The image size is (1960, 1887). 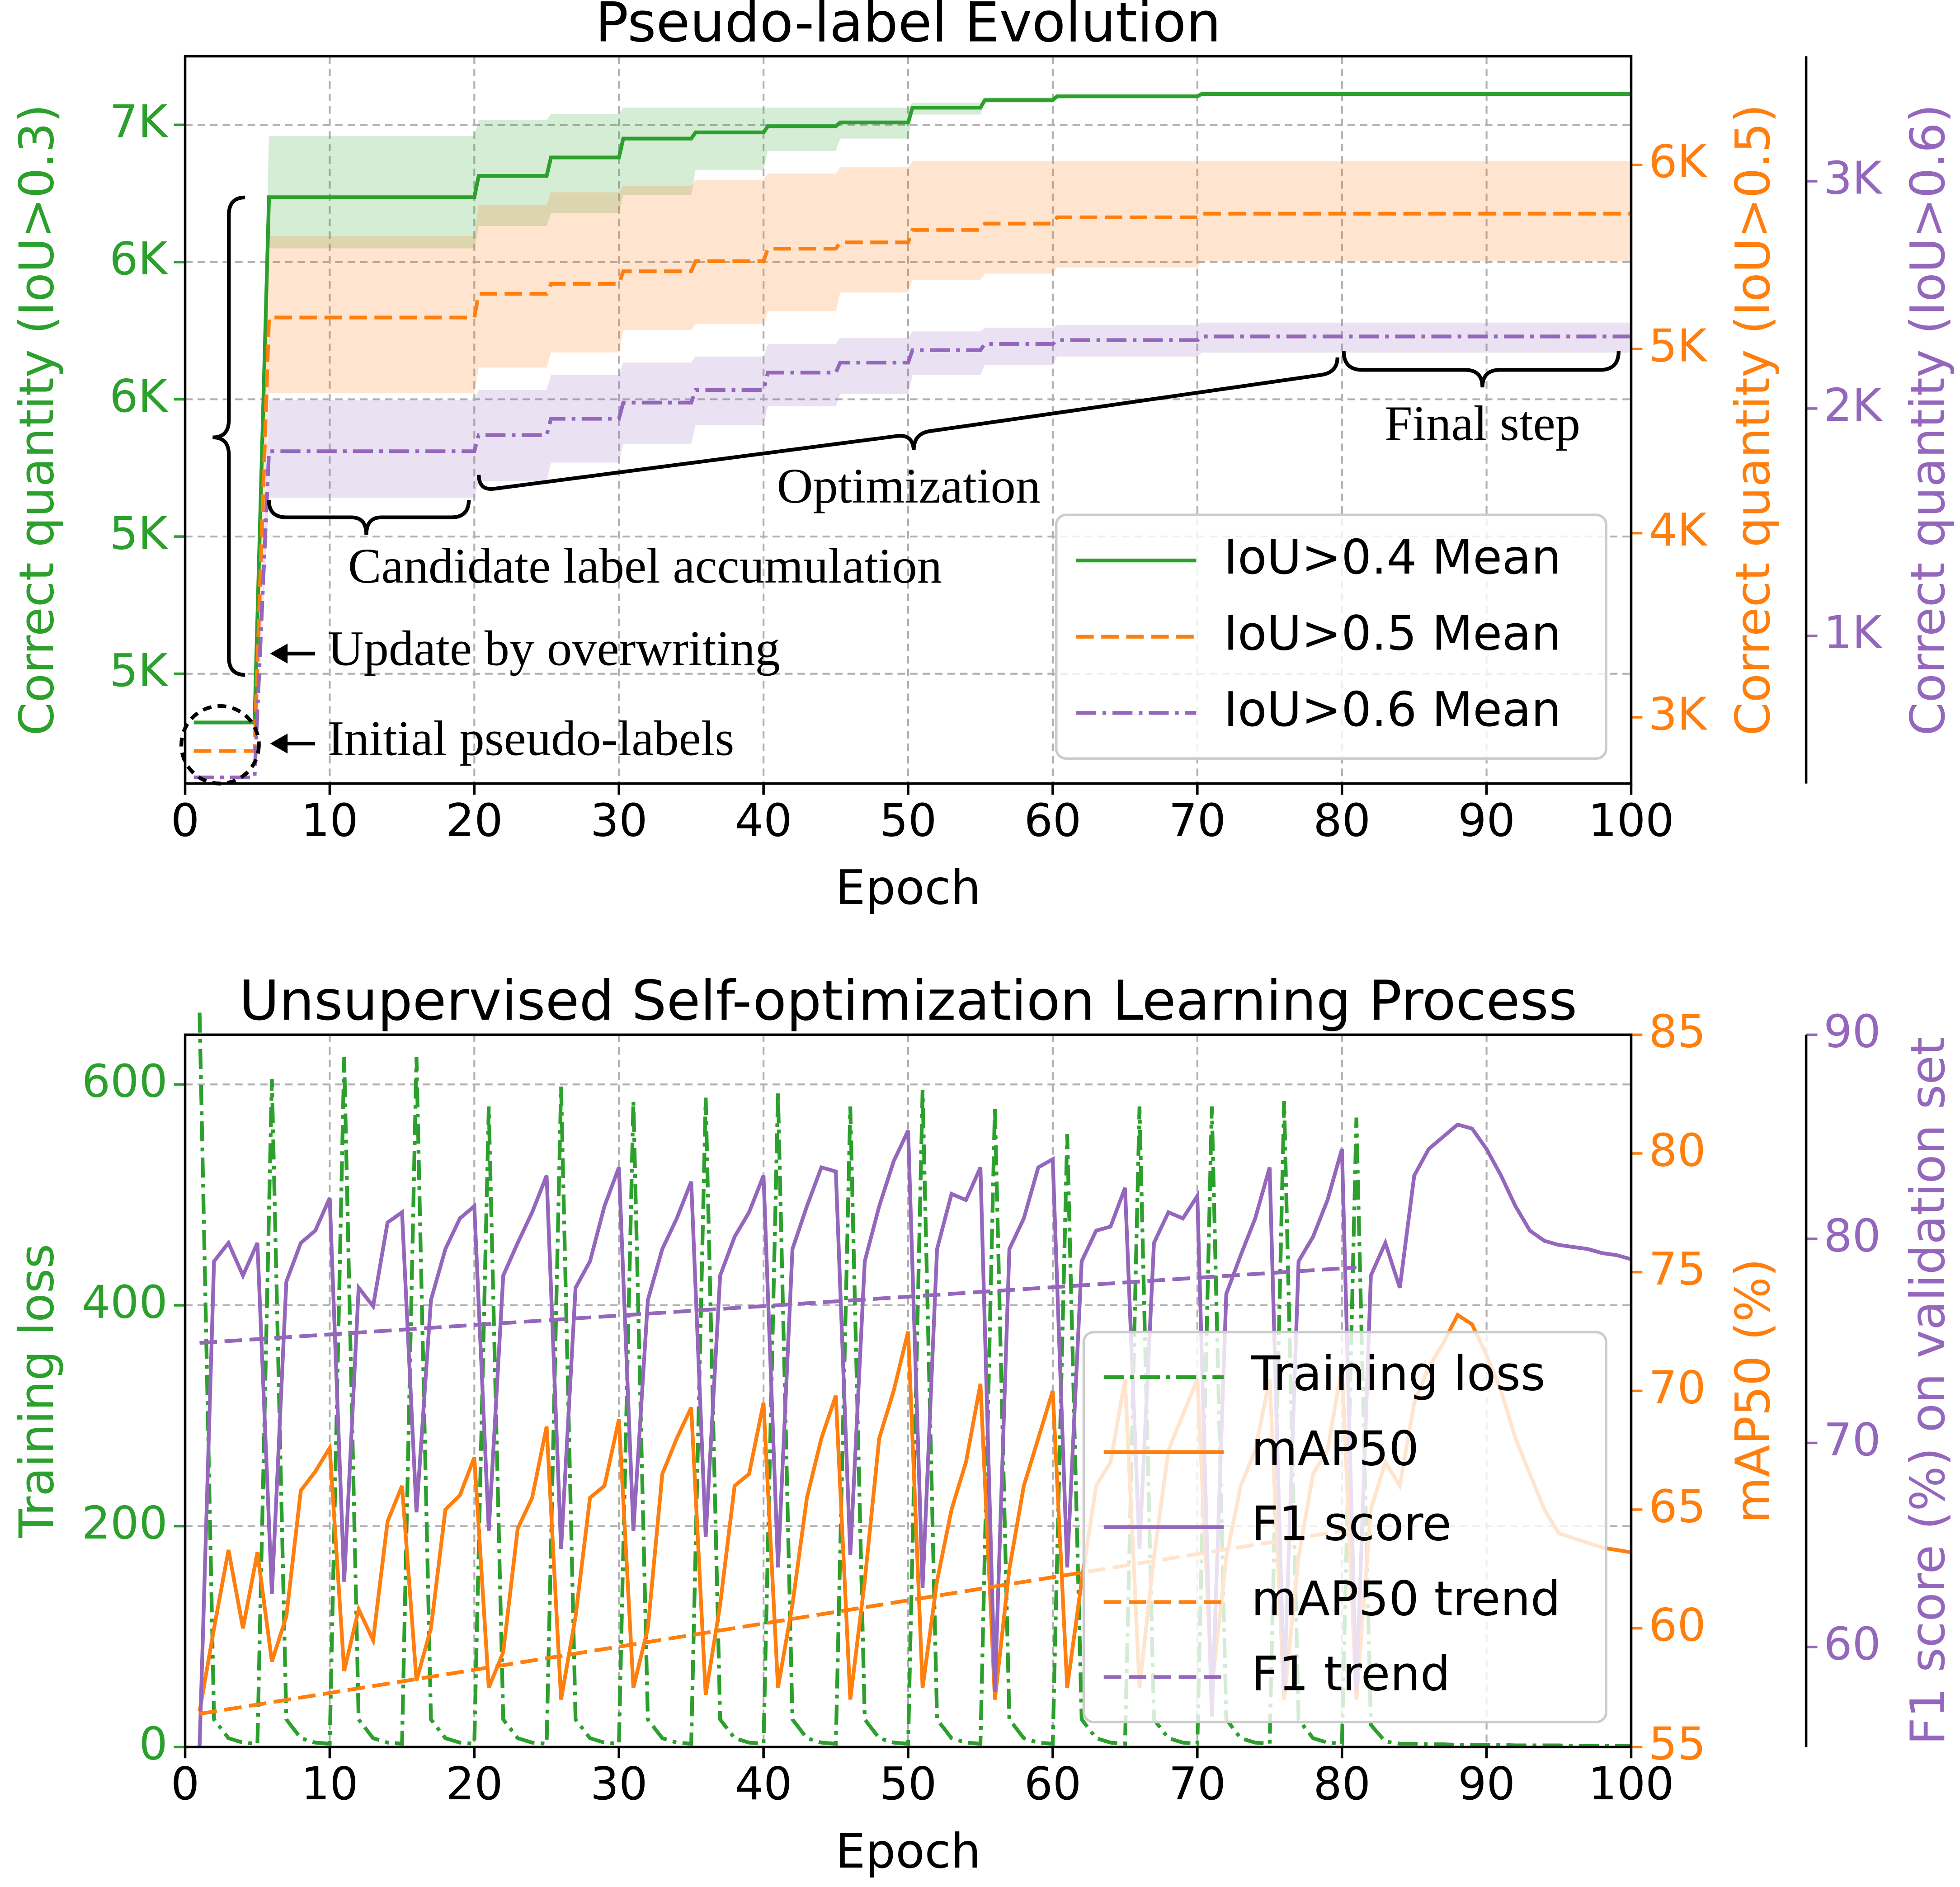 What do you see at coordinates (125, 1082) in the screenshot?
I see `y-tick-label: 600` at bounding box center [125, 1082].